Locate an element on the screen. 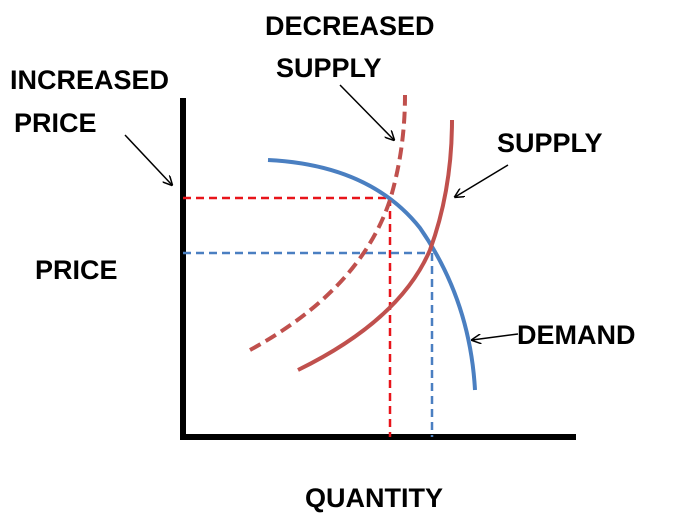 Image resolution: width=673 pixels, height=519 pixels. label: INCREASED is located at coordinates (89, 80).